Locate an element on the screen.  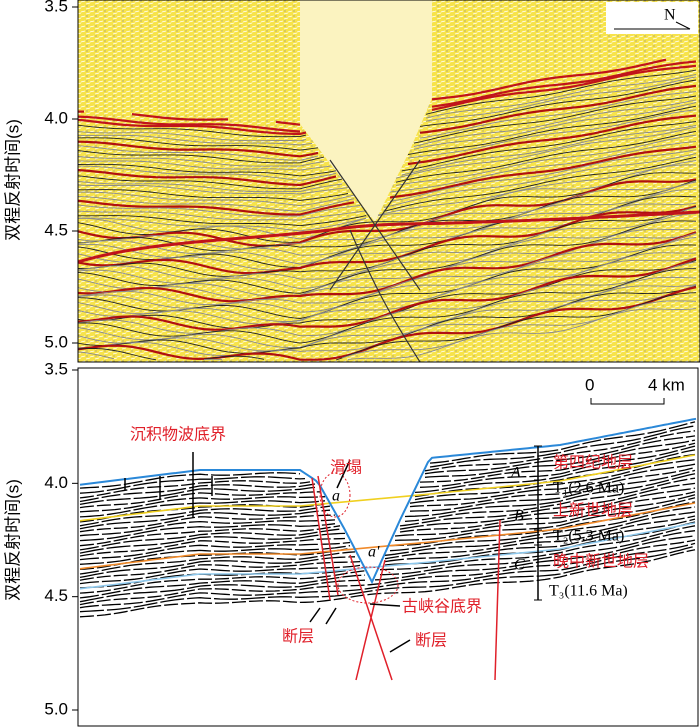
annotation: 断层 is located at coordinates (431, 641).